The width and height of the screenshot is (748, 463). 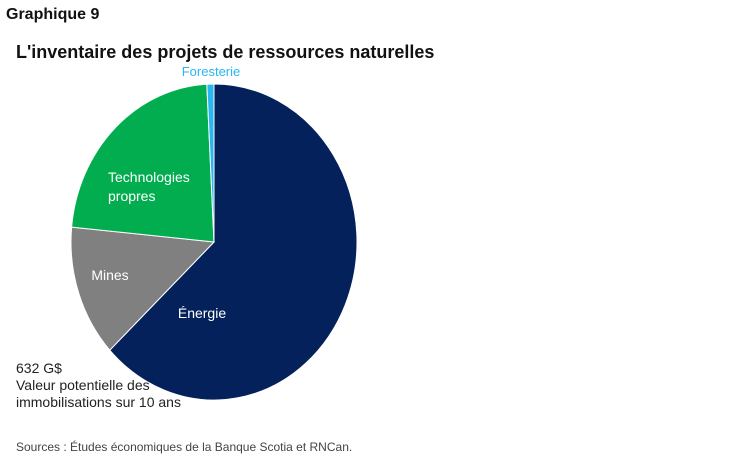 What do you see at coordinates (143, 163) in the screenshot?
I see `pie-slice-technologies-propres` at bounding box center [143, 163].